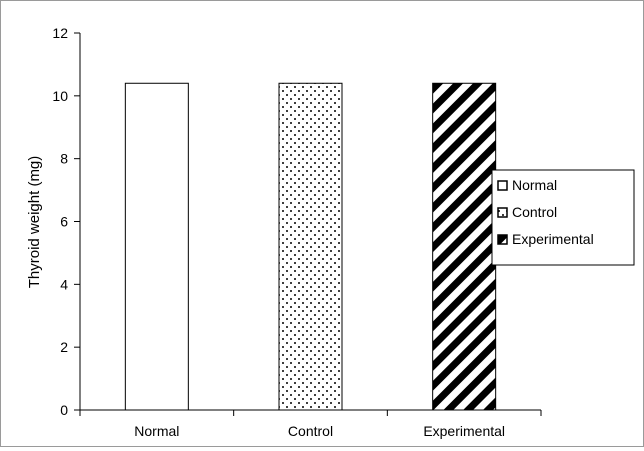 The image size is (644, 451). I want to click on bar-normal, so click(156, 246).